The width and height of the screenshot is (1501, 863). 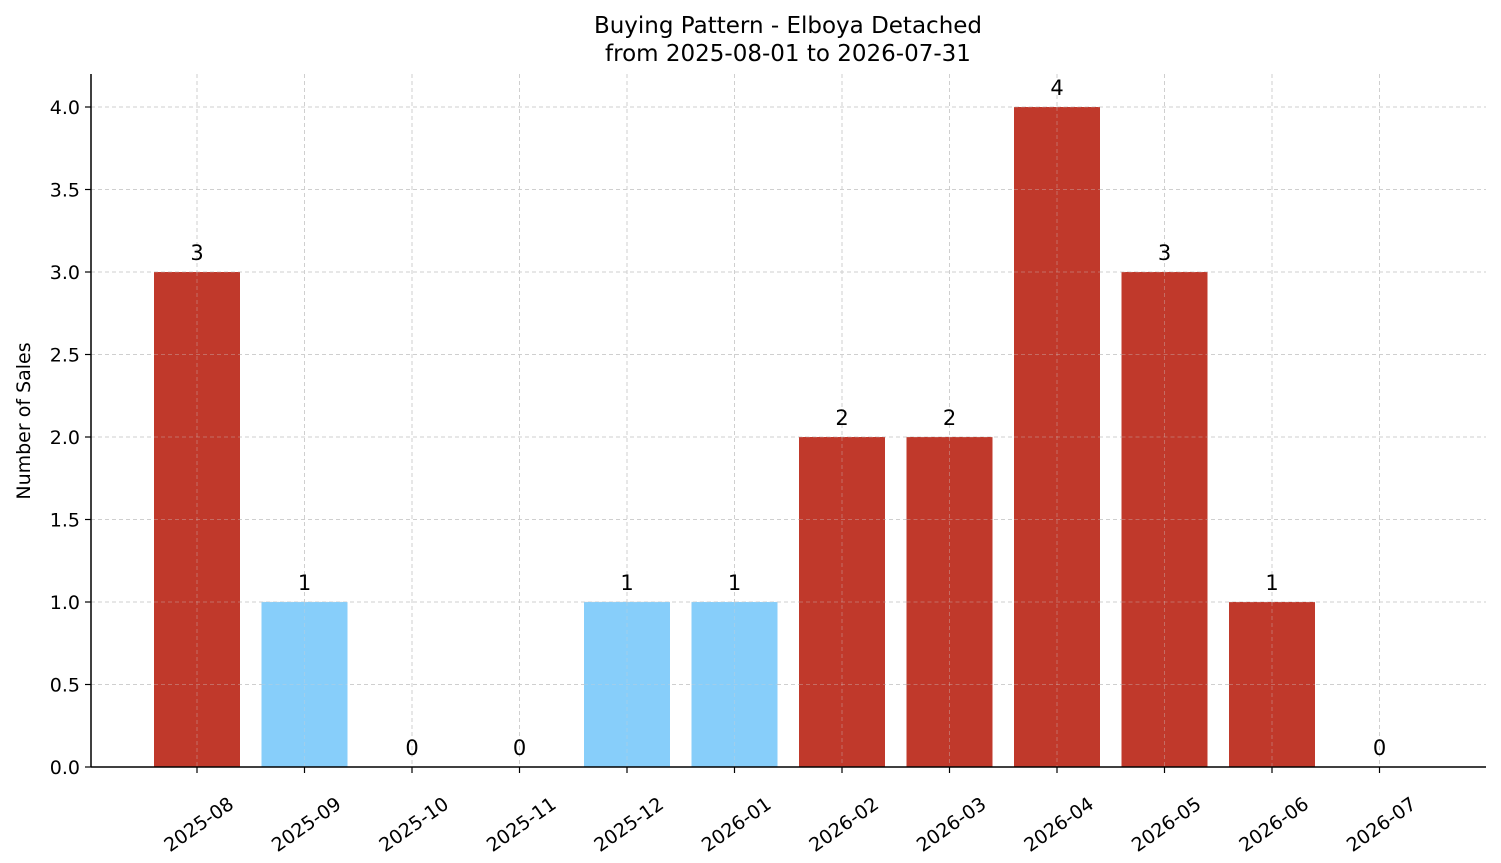 I want to click on value-label-2026-01: 1, so click(x=734, y=583).